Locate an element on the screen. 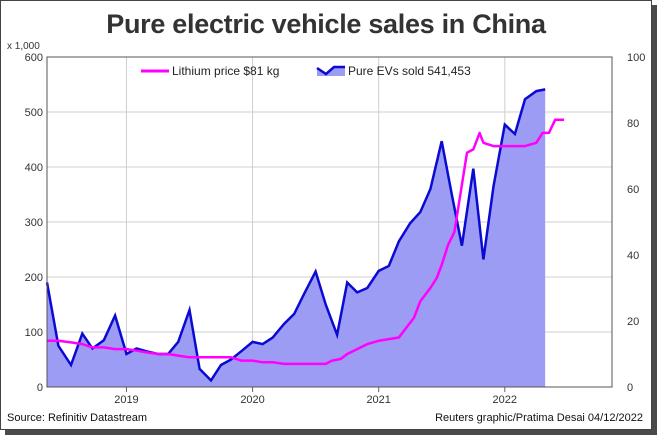 This screenshot has height=437, width=658. chart-title: Pure electric vehicle sales in China is located at coordinates (326, 24).